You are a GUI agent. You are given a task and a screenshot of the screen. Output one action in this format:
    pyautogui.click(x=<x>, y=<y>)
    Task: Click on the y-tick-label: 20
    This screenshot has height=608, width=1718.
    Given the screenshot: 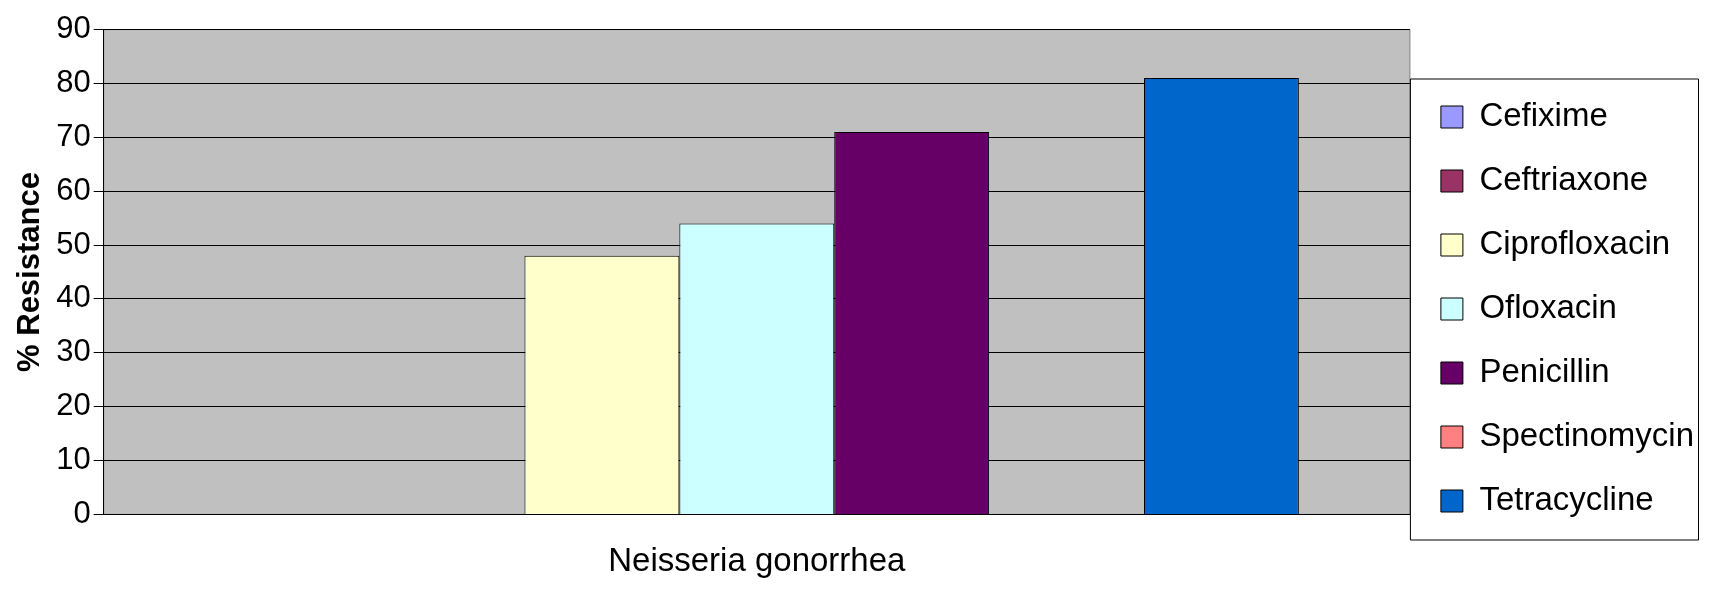 What is the action you would take?
    pyautogui.click(x=73, y=405)
    